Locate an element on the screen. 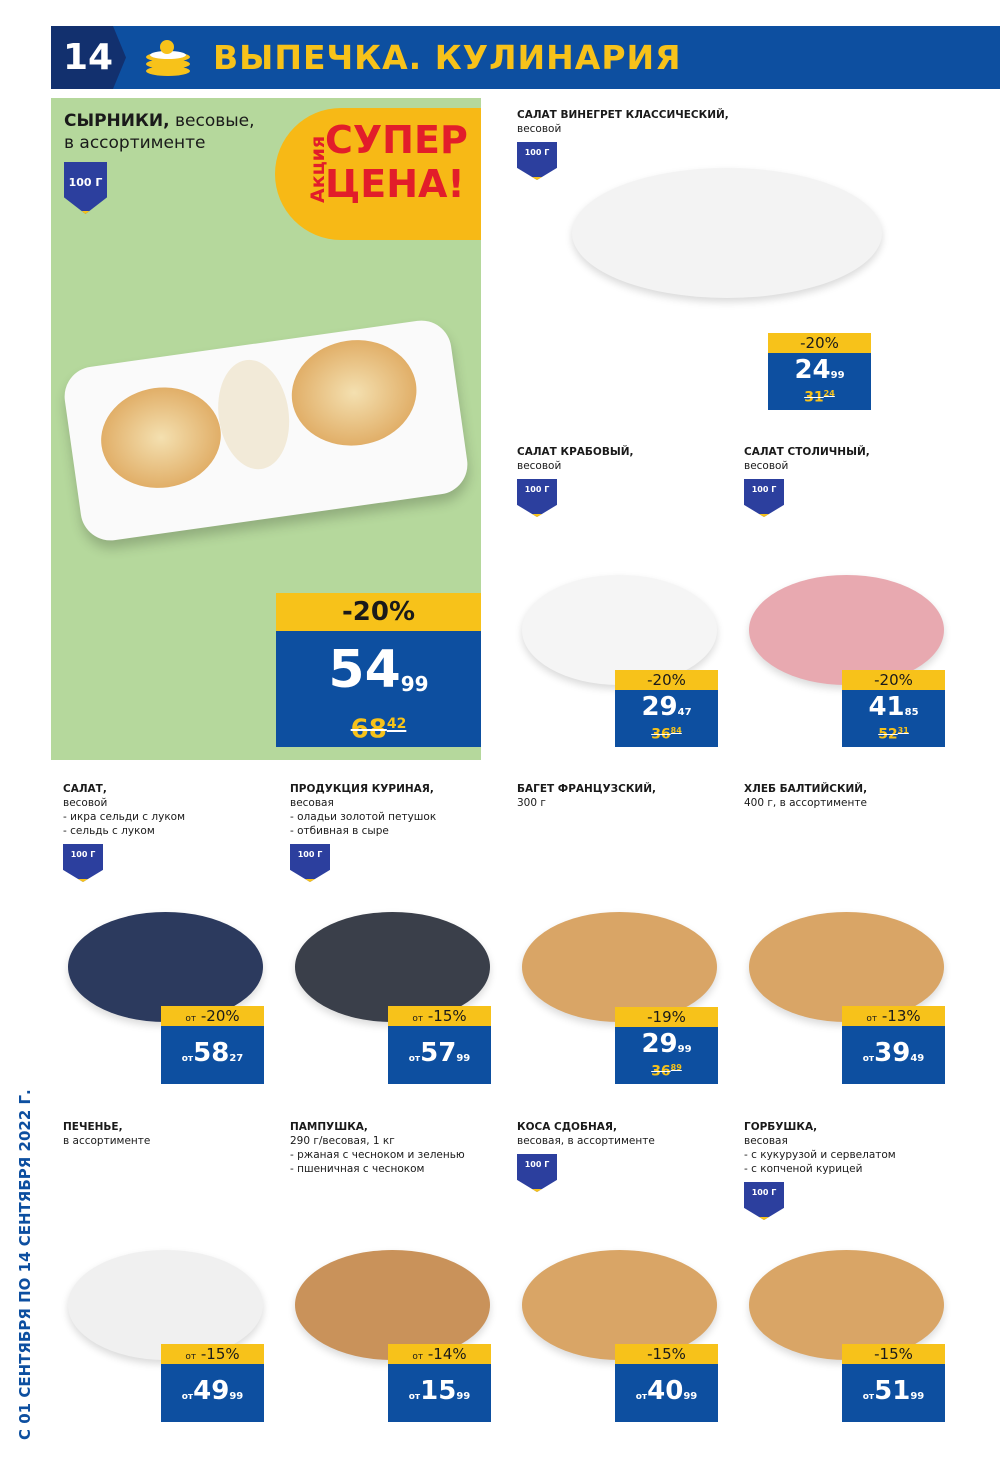 This screenshot has width=1000, height=1462. price: от5199 is located at coordinates (893, 1391).